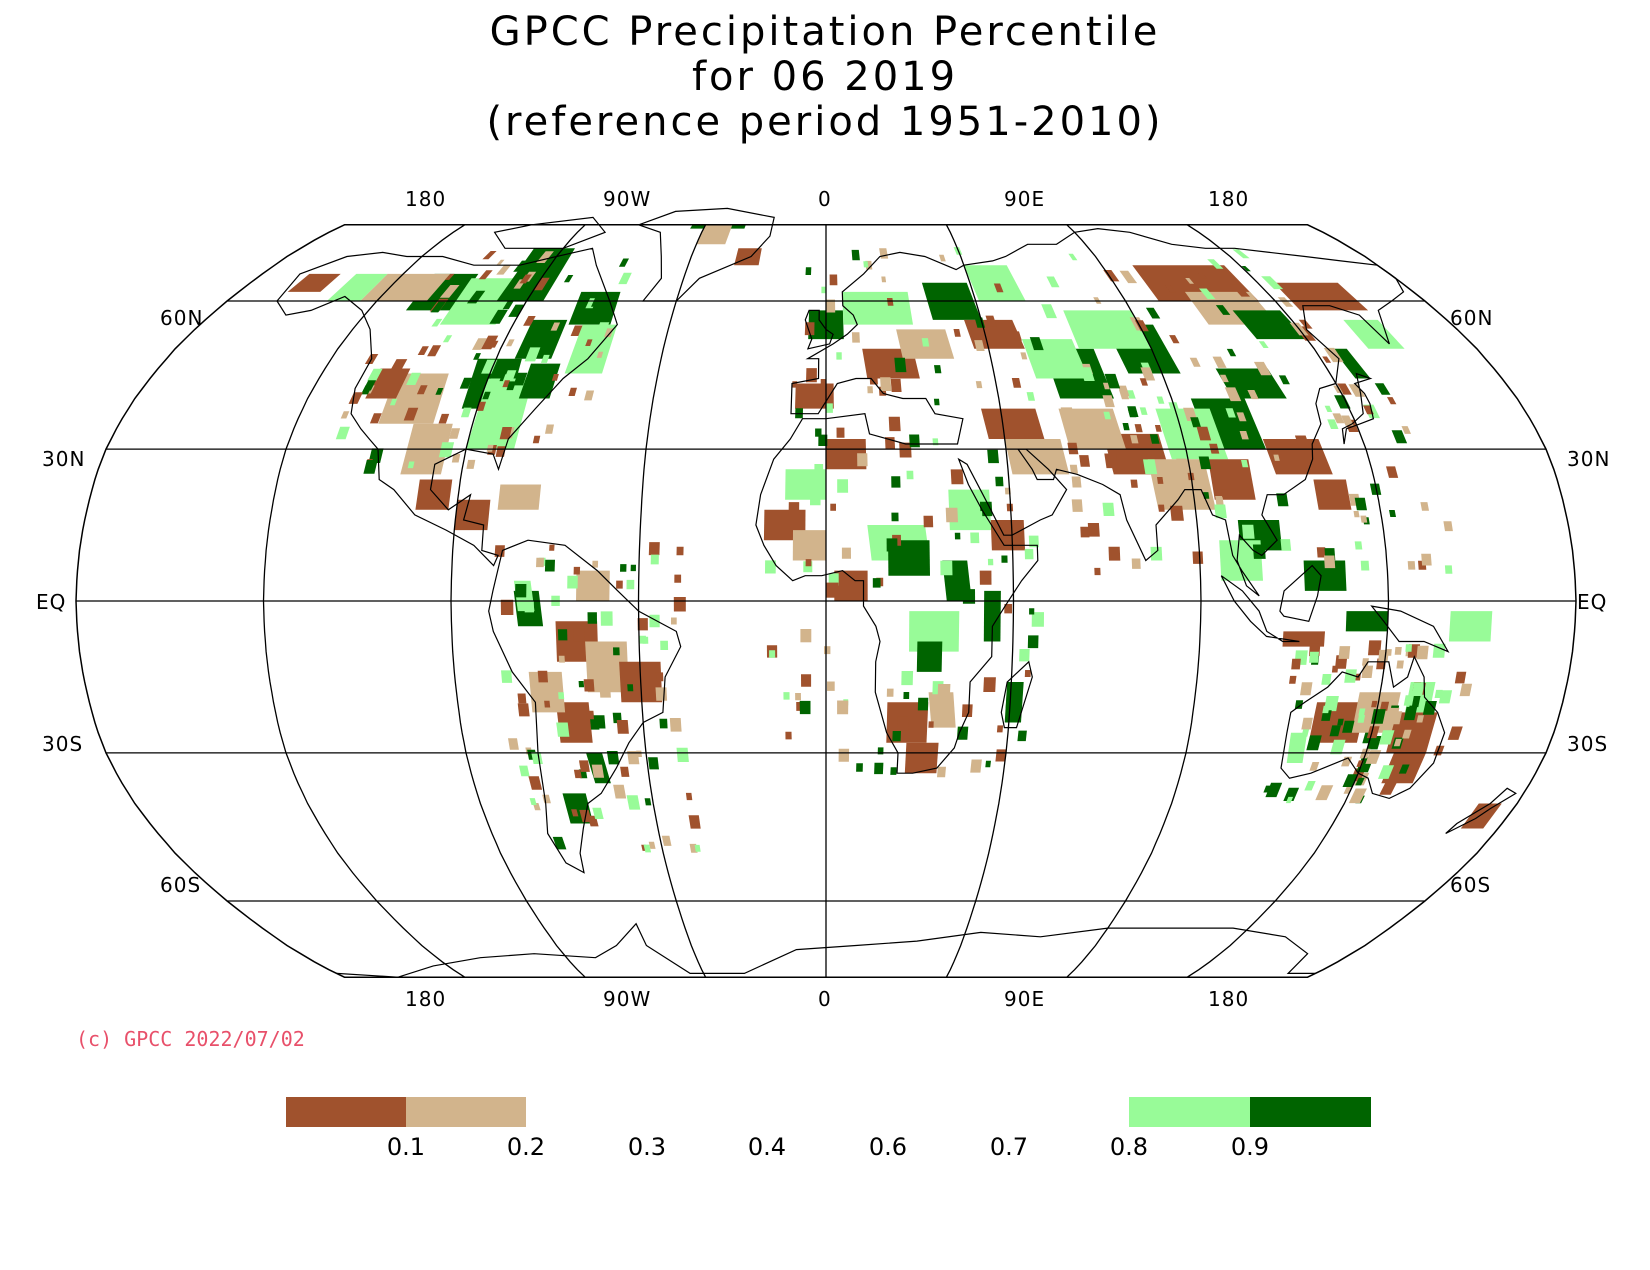 The width and height of the screenshot is (1650, 1270). I want to click on coastline-south-america, so click(585, 706).